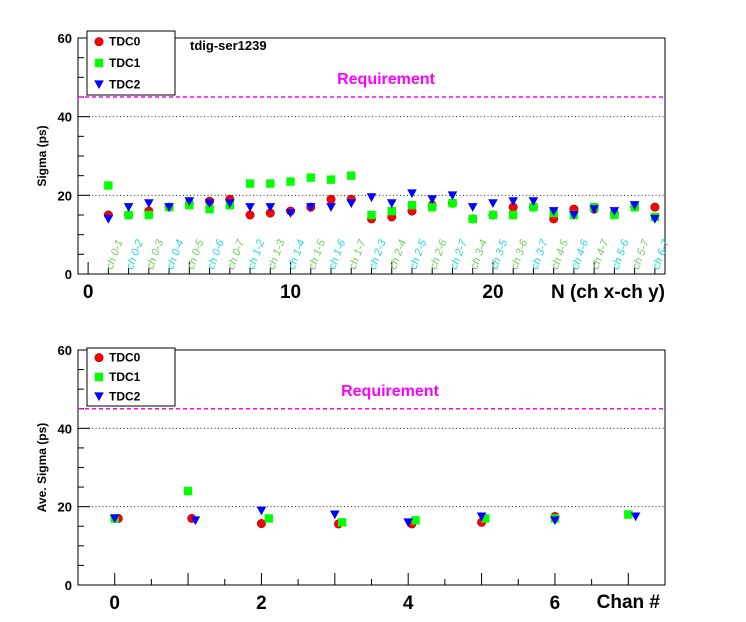  What do you see at coordinates (42, 468) in the screenshot?
I see `y-axis-label: Ave. Sigma (ps)` at bounding box center [42, 468].